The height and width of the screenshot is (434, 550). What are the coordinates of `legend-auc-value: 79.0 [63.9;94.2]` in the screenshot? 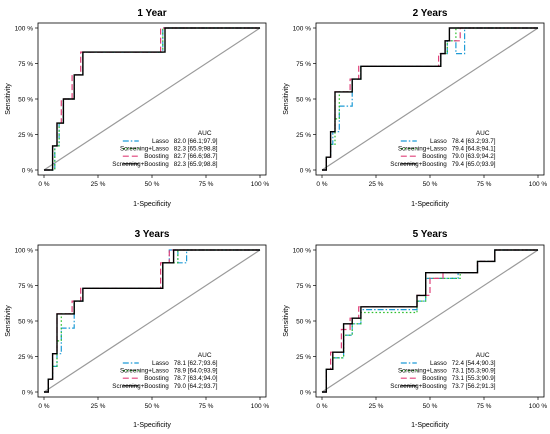 It's located at (474, 156).